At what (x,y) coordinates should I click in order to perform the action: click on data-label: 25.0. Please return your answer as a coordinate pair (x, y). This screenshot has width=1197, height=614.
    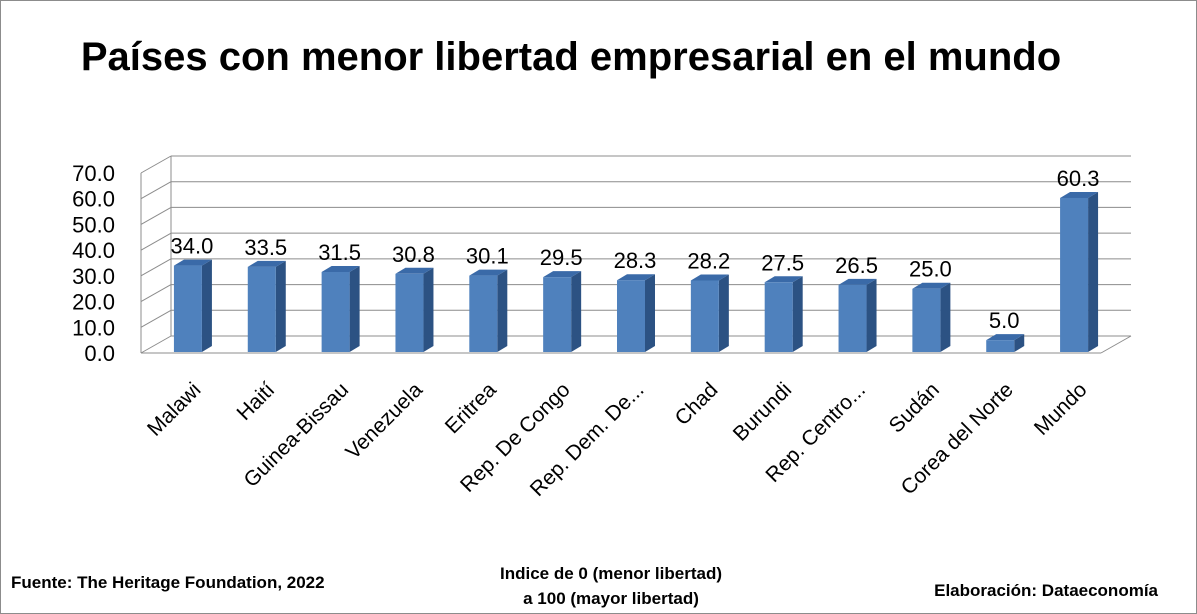
    Looking at the image, I should click on (930, 269).